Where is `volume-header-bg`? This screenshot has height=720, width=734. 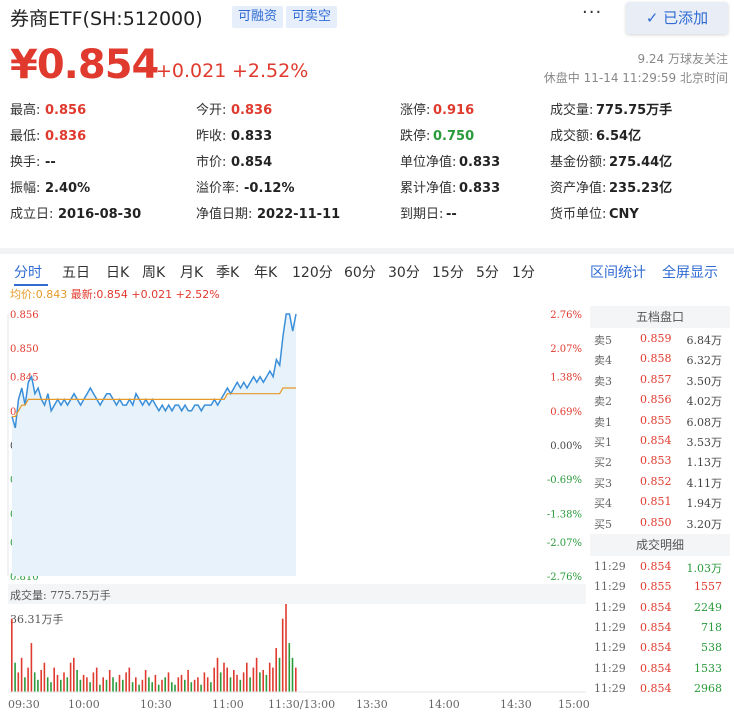 volume-header-bg is located at coordinates (297, 594).